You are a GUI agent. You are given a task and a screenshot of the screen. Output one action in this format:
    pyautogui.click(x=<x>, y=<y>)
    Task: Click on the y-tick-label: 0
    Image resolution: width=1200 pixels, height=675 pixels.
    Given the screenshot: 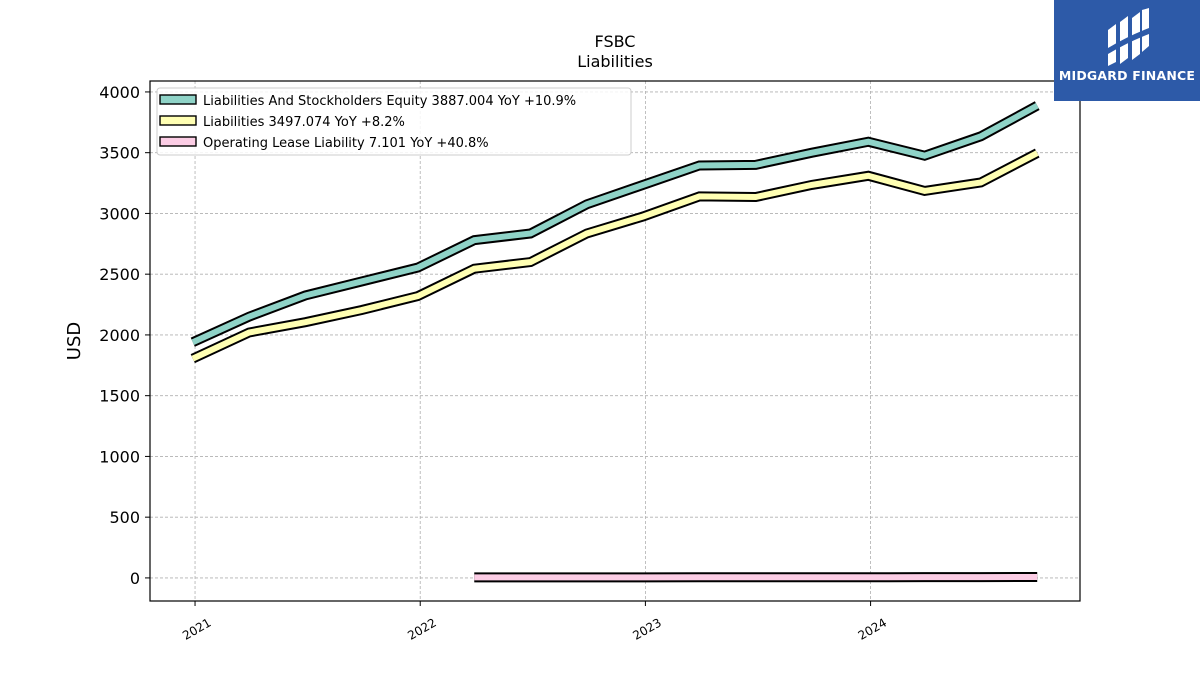 What is the action you would take?
    pyautogui.click(x=135, y=578)
    